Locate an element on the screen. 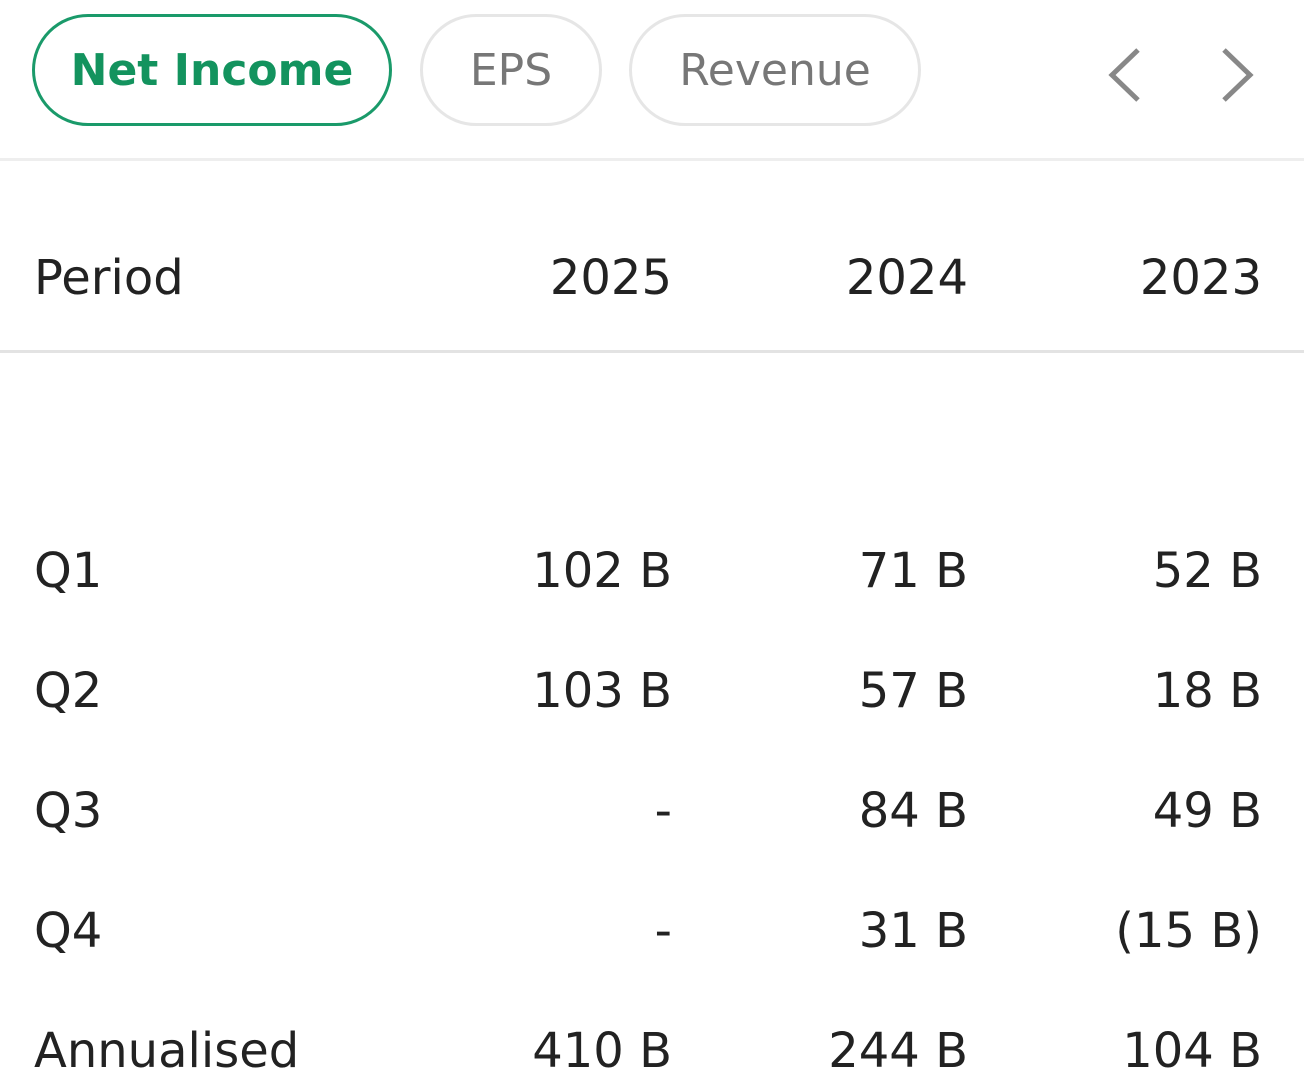  header-cell: Period is located at coordinates (109, 278).